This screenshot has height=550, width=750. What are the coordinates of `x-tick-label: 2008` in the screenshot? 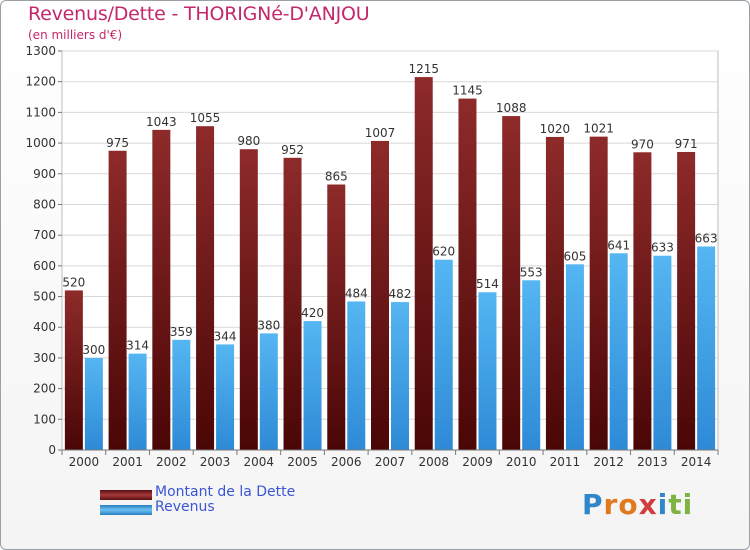 It's located at (433, 462).